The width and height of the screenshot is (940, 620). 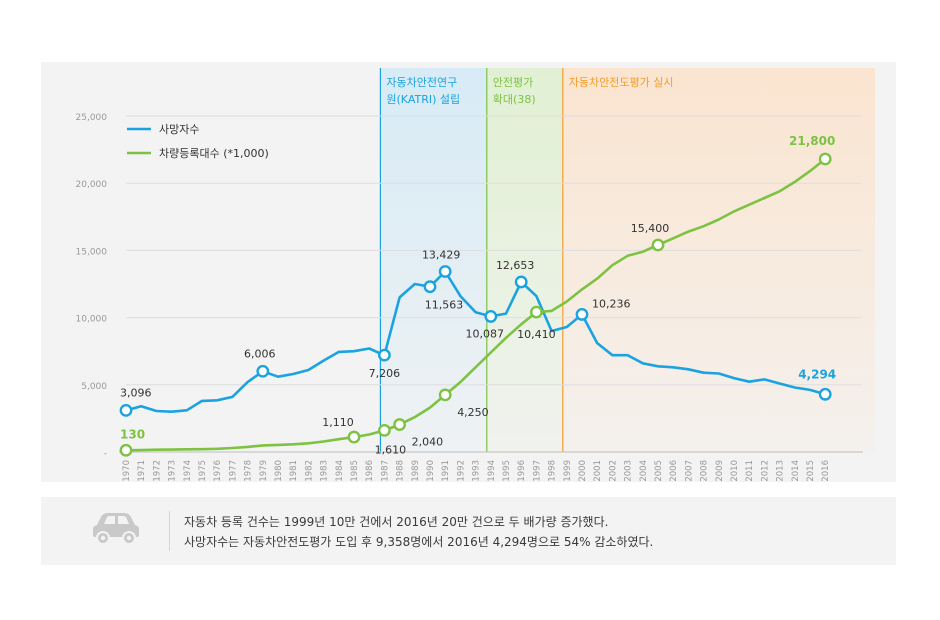 I want to click on x-tick-label: 1994, so click(x=492, y=471).